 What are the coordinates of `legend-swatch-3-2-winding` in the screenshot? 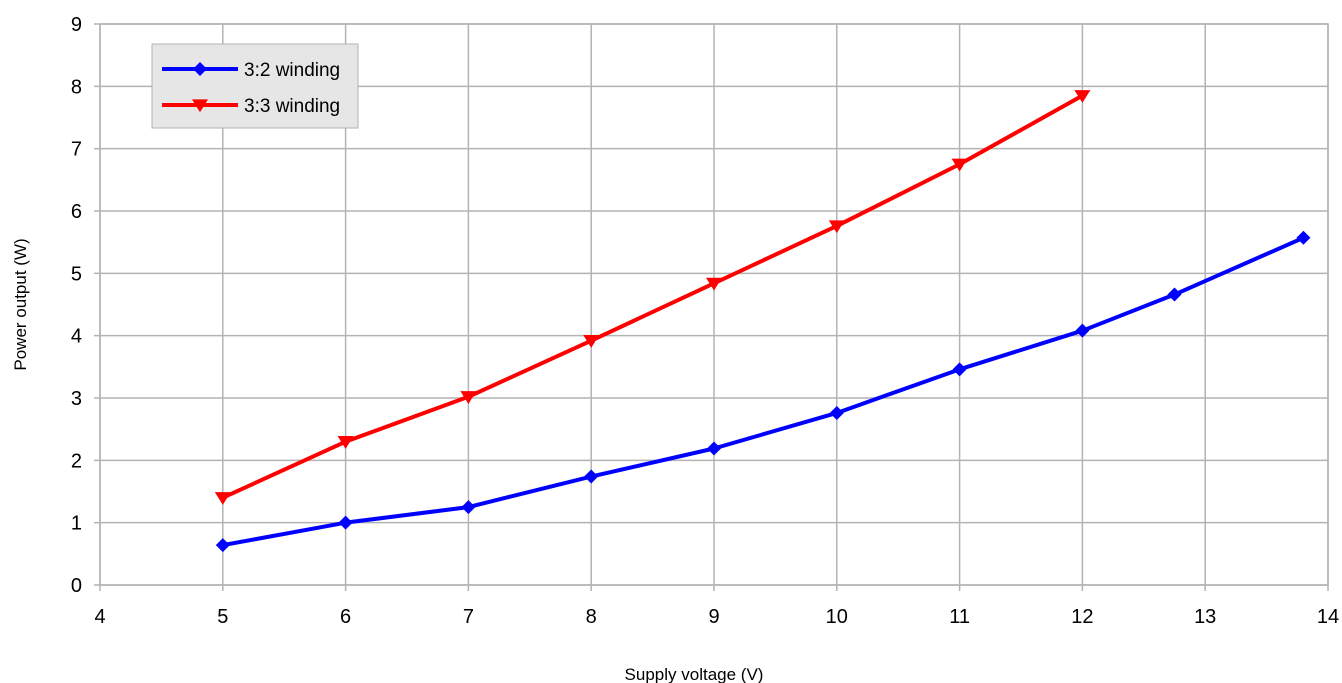 It's located at (200, 69).